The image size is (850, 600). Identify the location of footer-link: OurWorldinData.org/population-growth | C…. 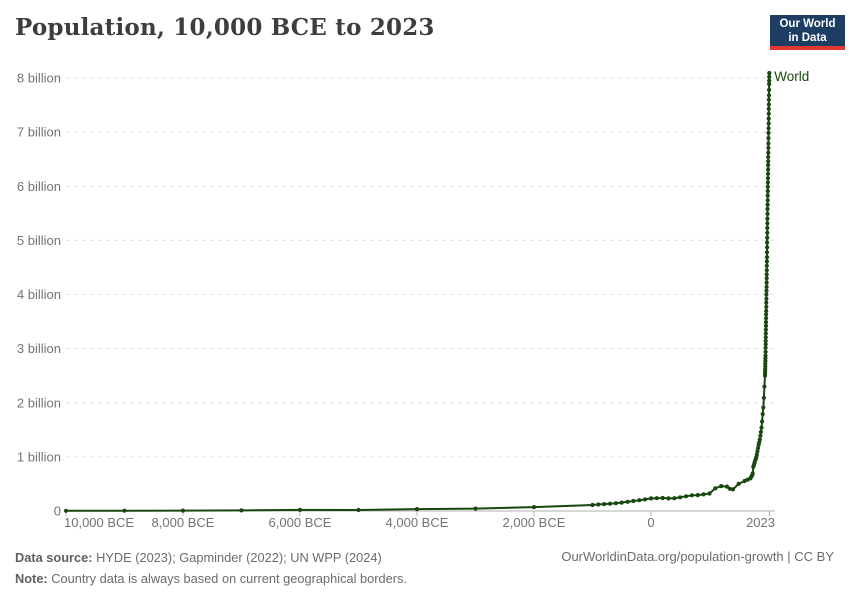
(697, 556).